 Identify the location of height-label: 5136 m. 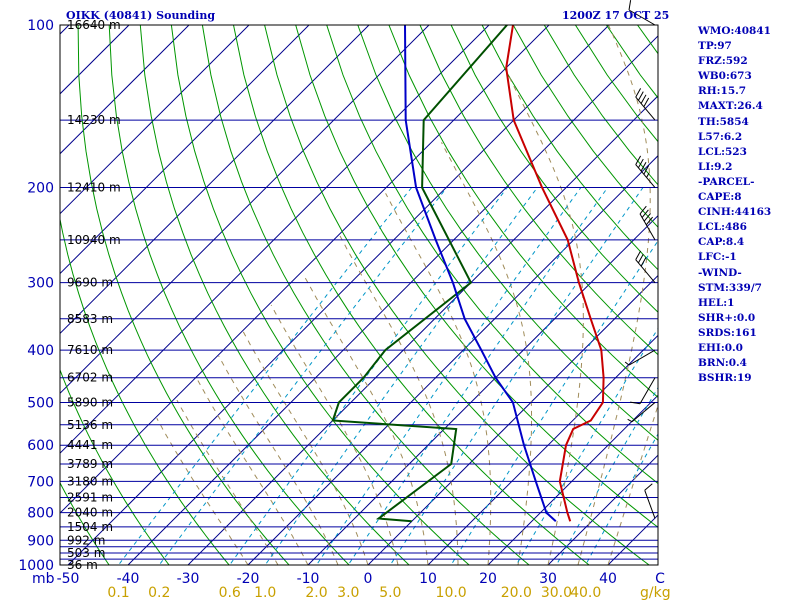
(90, 425).